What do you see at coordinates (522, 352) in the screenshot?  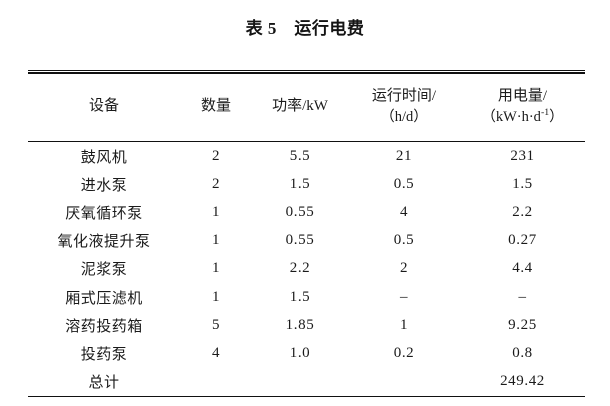 I see `cell-energy: 0.8` at bounding box center [522, 352].